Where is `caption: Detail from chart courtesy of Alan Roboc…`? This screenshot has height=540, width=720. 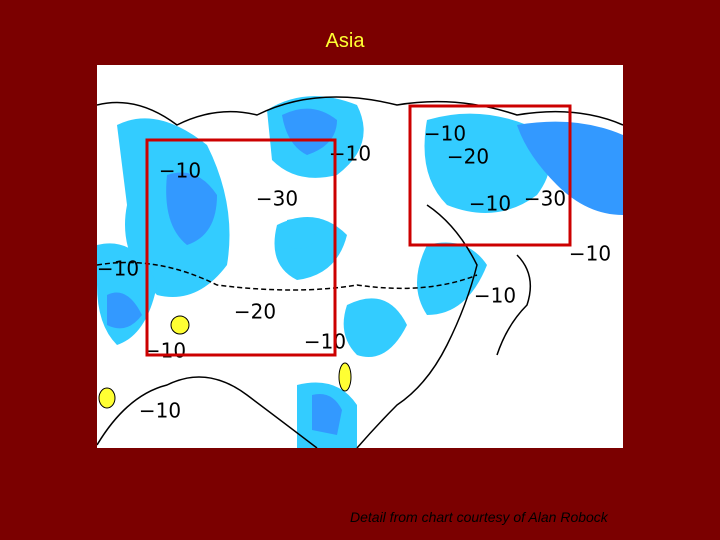
caption: Detail from chart courtesy of Alan Roboc… is located at coordinates (479, 517).